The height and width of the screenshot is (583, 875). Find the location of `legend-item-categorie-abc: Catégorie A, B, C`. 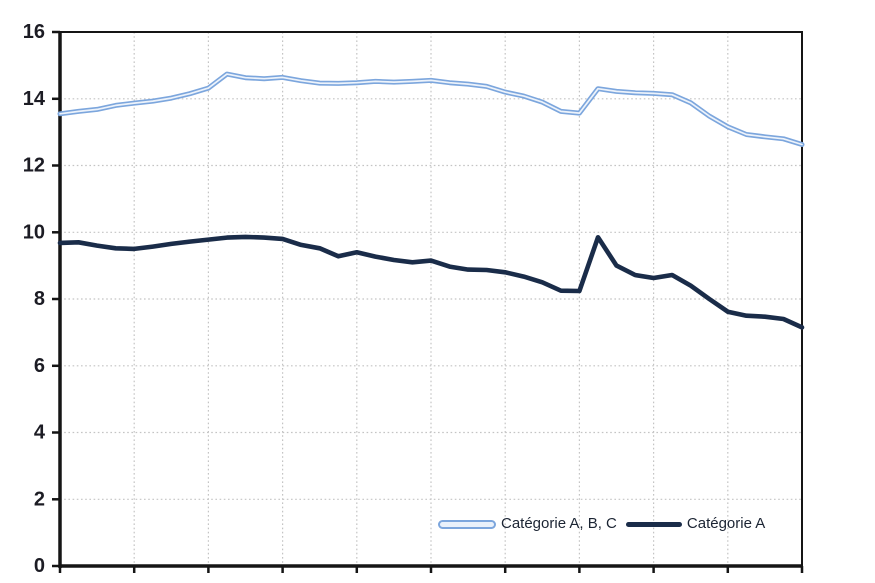

legend-item-categorie-abc: Catégorie A, B, C is located at coordinates (527, 524).